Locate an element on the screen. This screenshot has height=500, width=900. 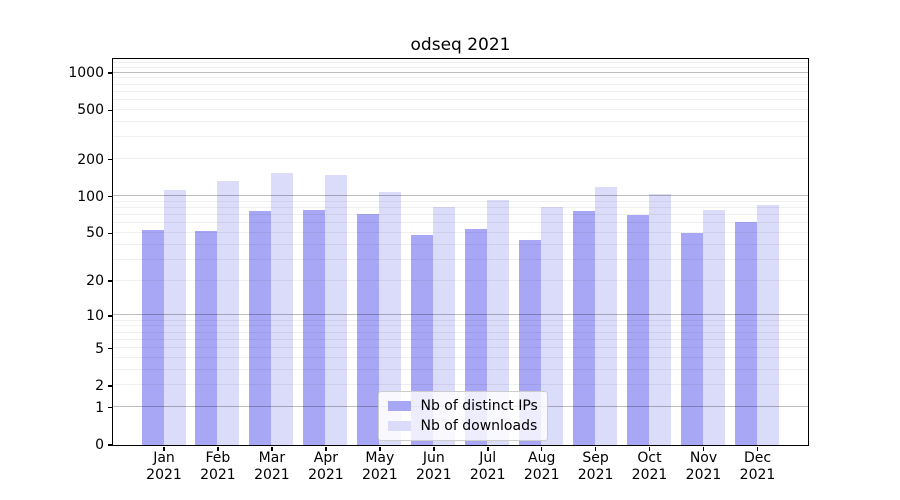
bar-ips-sep is located at coordinates (584, 327).